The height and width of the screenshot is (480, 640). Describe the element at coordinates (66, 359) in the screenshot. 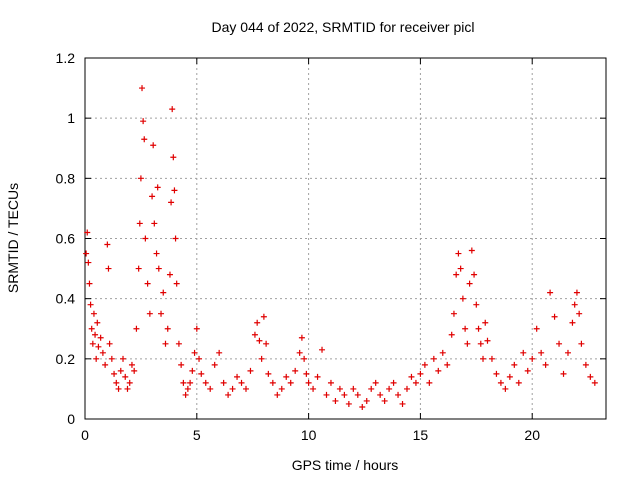

I see `y-tick-label: 0.2` at that location.